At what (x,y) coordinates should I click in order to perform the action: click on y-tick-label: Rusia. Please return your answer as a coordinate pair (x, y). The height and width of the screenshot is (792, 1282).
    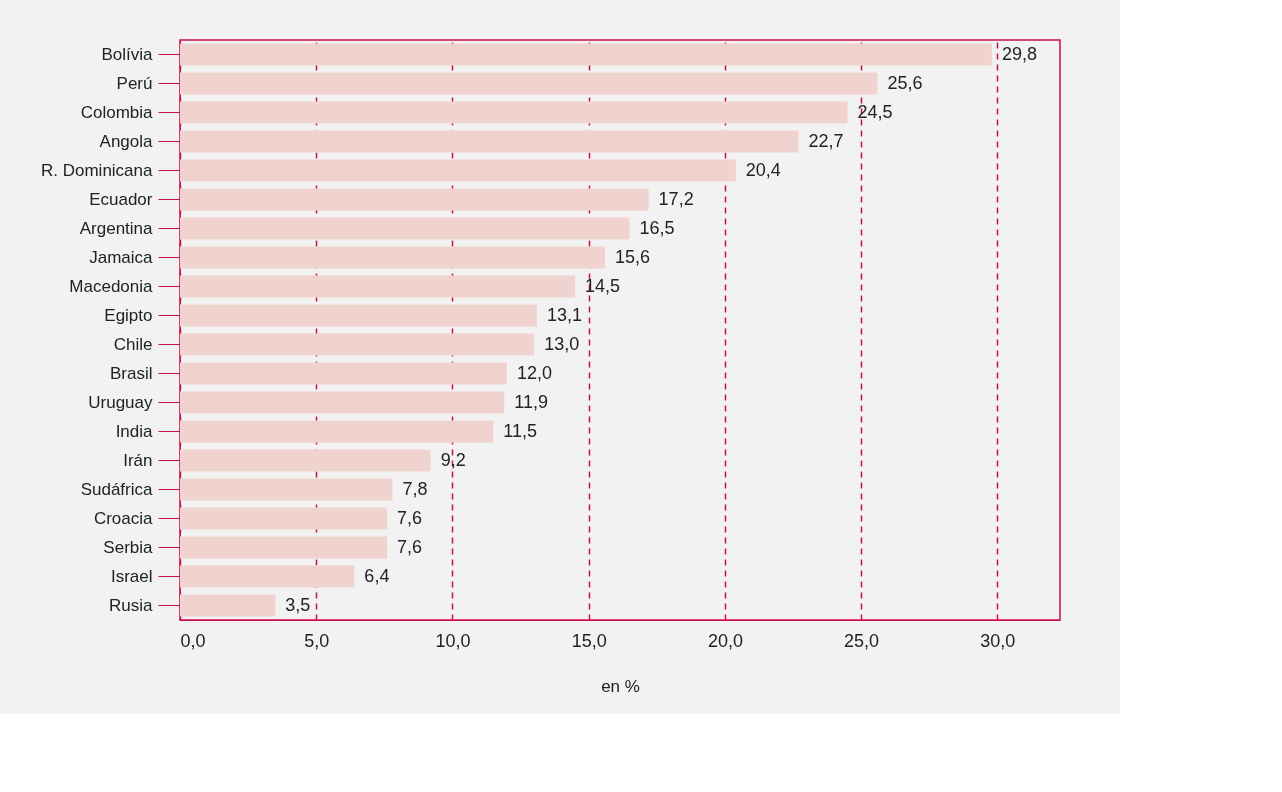
    Looking at the image, I should click on (131, 605).